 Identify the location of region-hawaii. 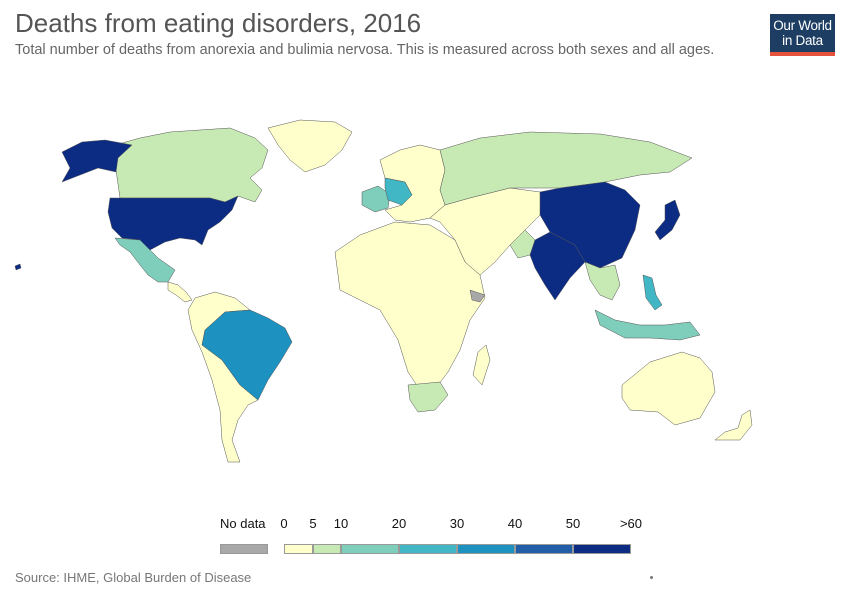
(18, 267).